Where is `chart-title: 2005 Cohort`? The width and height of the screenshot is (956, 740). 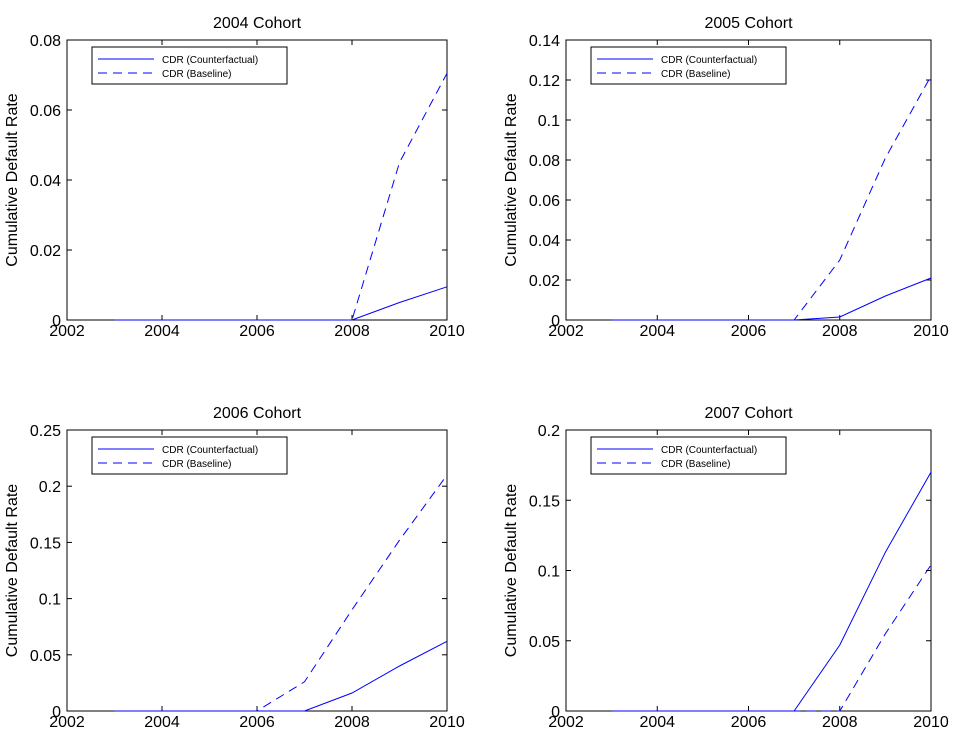 chart-title: 2005 Cohort is located at coordinates (748, 23).